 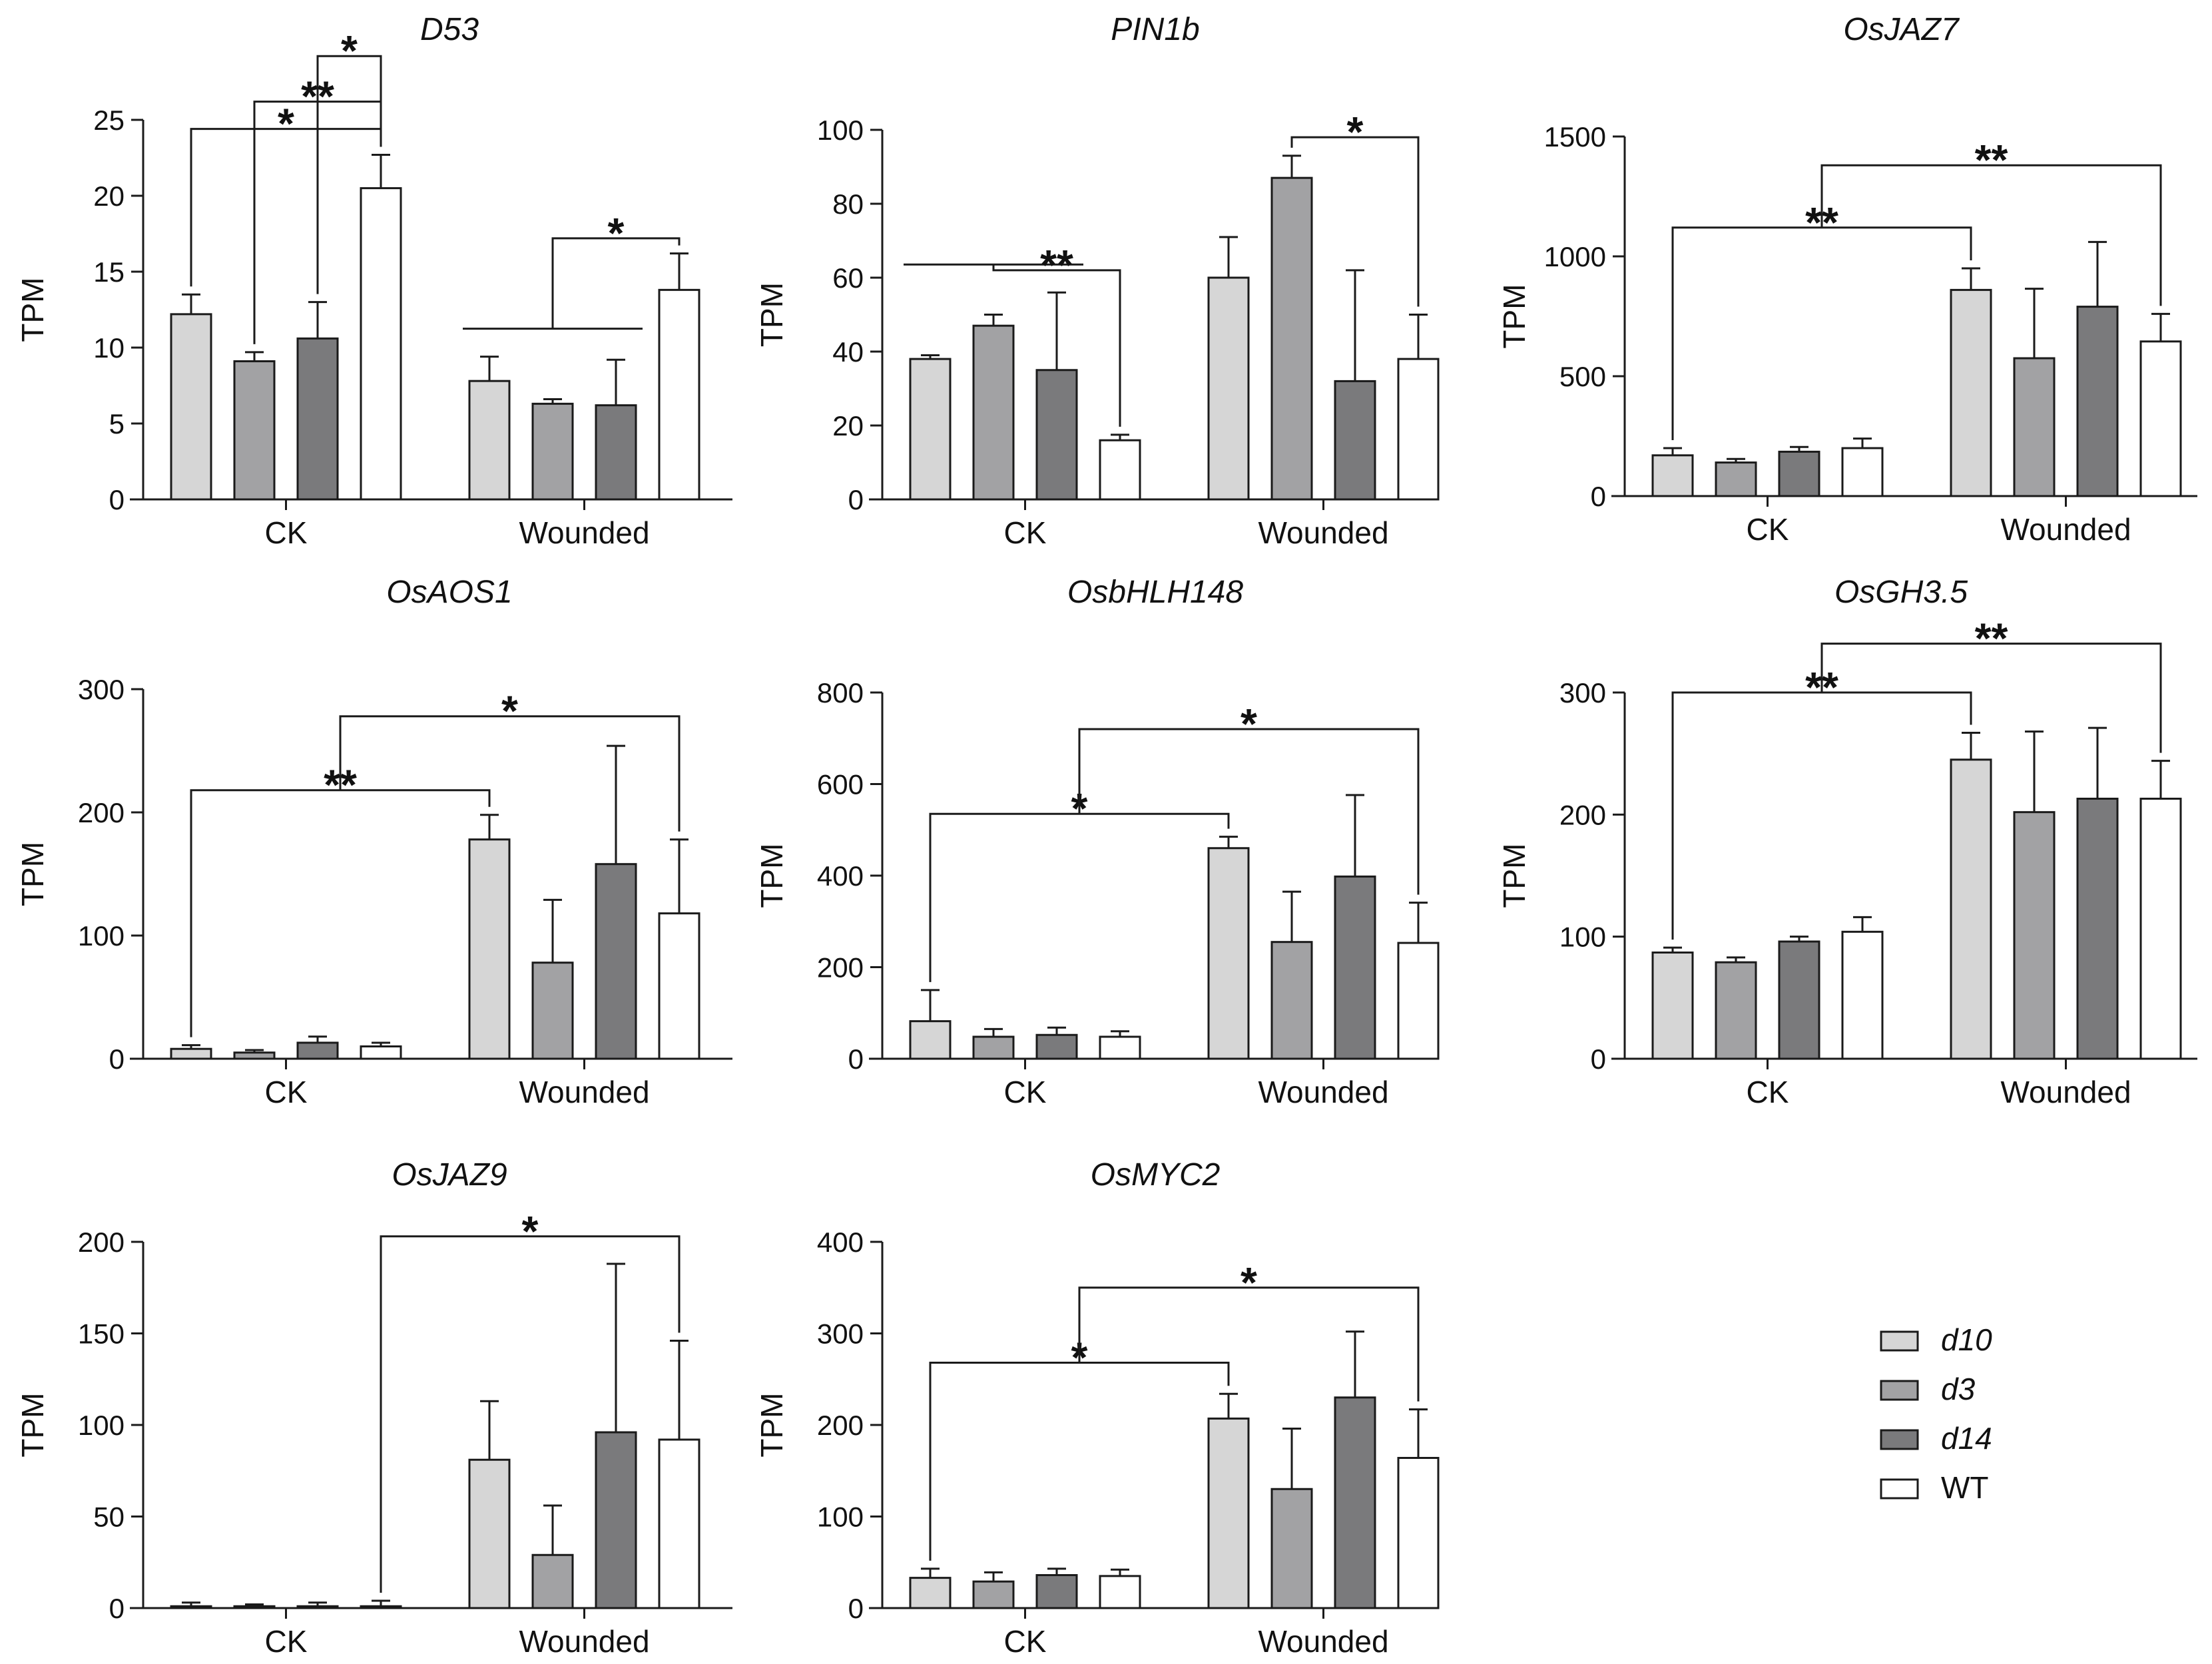 What do you see at coordinates (1863, 472) in the screenshot?
I see `bar-WT-ck` at bounding box center [1863, 472].